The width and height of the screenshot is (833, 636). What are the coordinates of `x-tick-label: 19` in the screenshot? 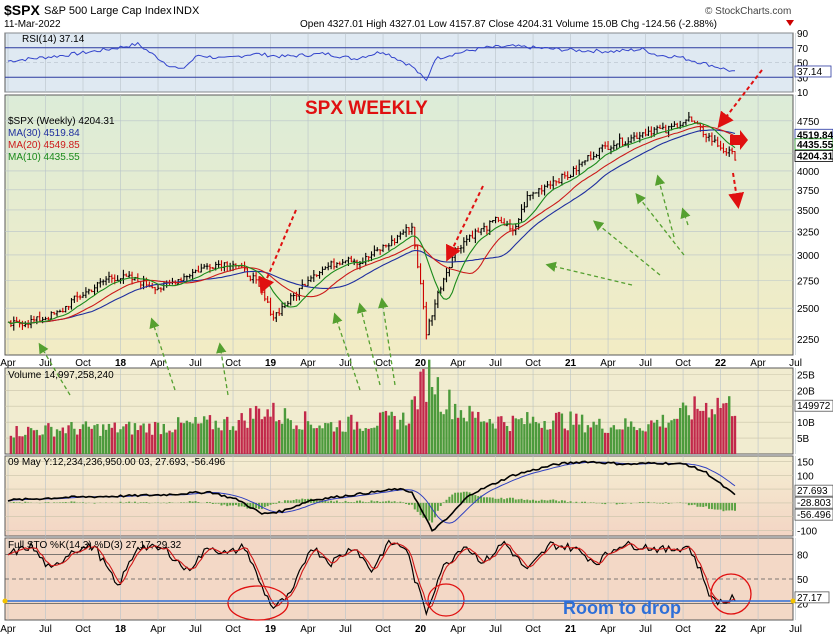 It's located at (271, 629).